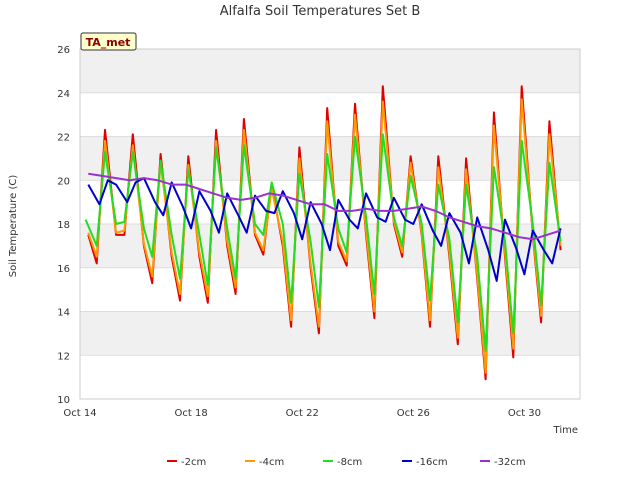  I want to click on x-tick-label: Oct 22, so click(302, 413).